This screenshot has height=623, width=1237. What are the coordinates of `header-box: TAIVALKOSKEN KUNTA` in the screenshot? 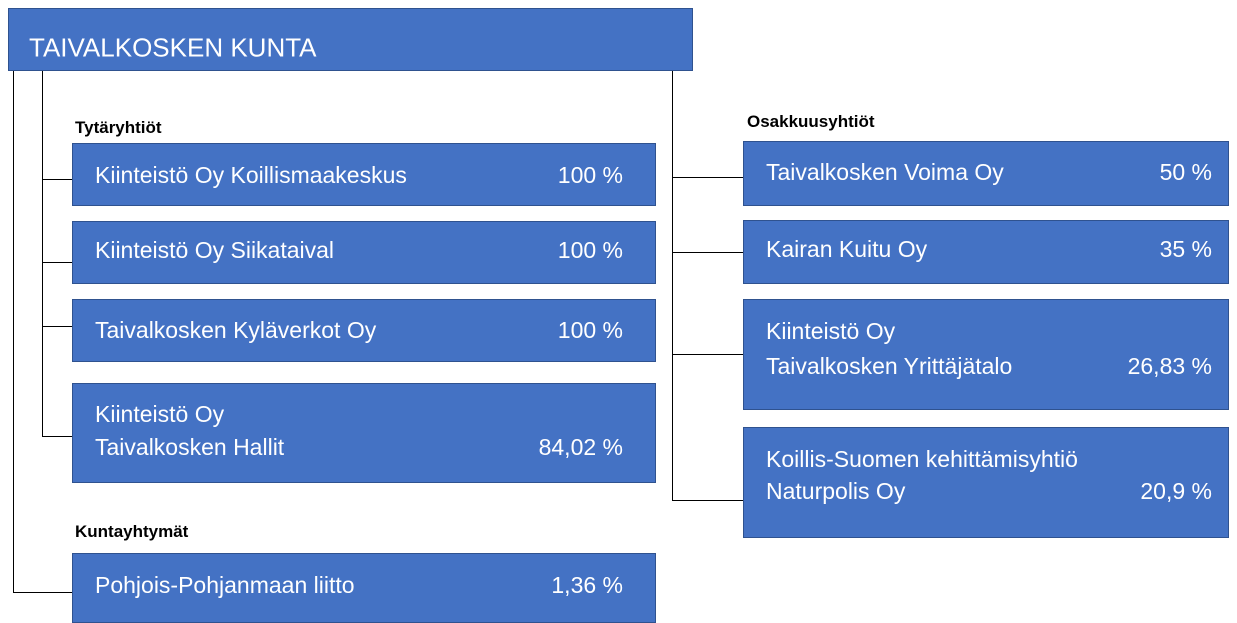 It's located at (350, 39).